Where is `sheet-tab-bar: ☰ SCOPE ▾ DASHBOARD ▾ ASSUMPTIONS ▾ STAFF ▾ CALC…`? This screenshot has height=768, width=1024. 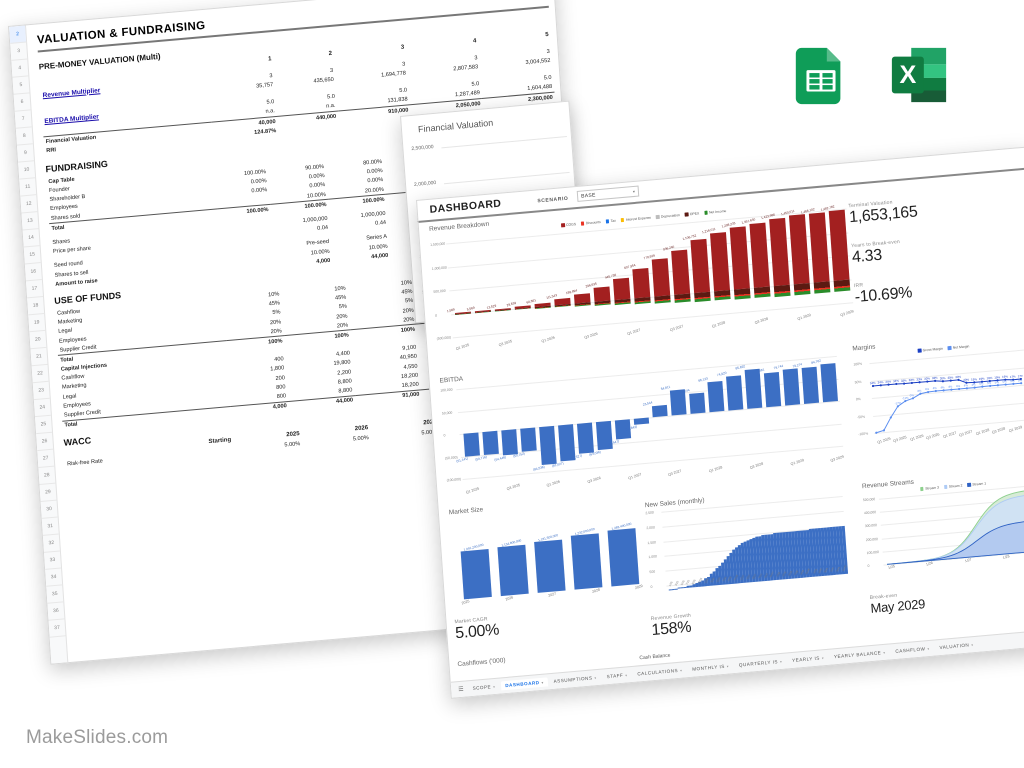
sheet-tab-bar: ☰ SCOPE ▾ DASHBOARD ▾ ASSUMPTIONS ▾ STAFF ▾ CALC… is located at coordinates (737, 663).